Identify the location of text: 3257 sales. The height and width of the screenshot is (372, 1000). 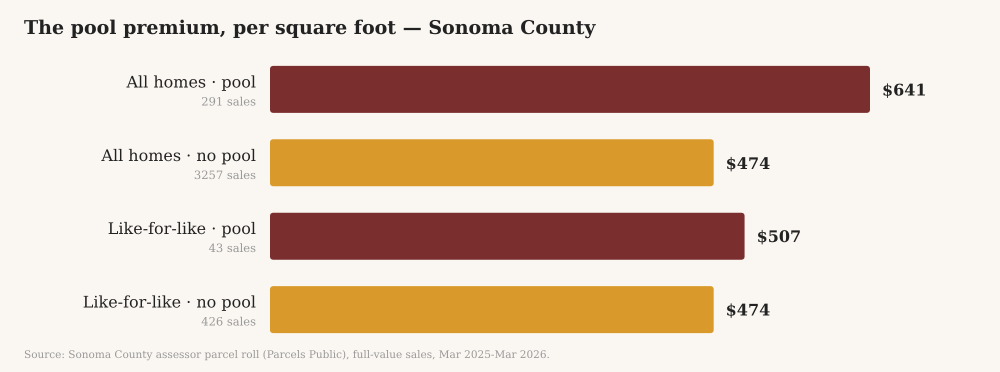
(225, 175).